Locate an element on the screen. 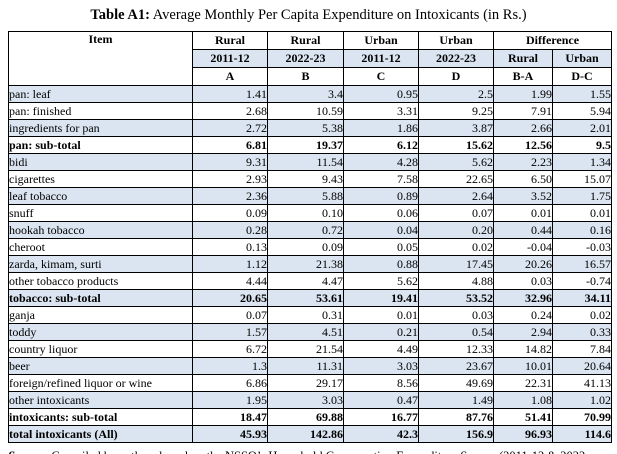 The height and width of the screenshot is (454, 617). header-difference: Difference is located at coordinates (552, 40).